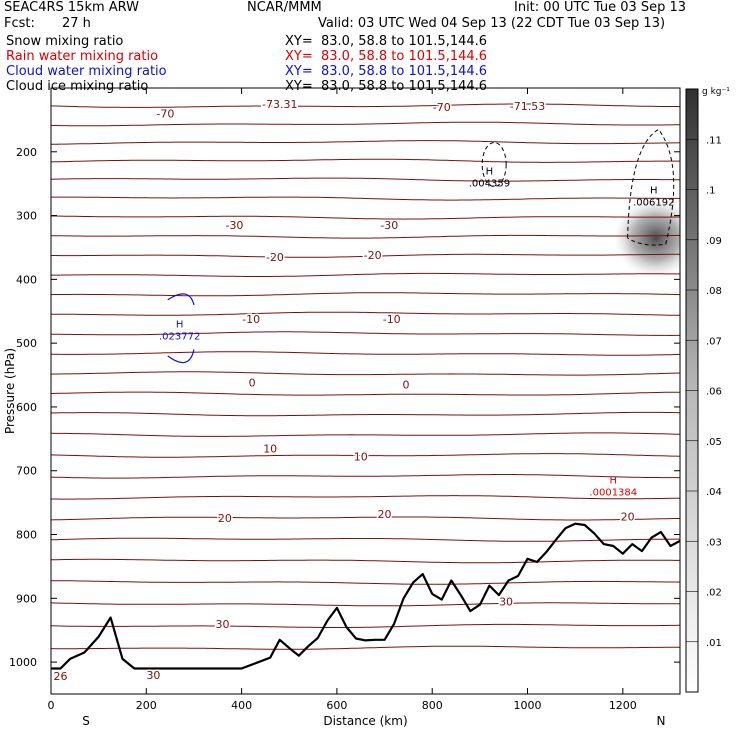  What do you see at coordinates (714, 593) in the screenshot?
I see `colorbar-tick-label: .02` at bounding box center [714, 593].